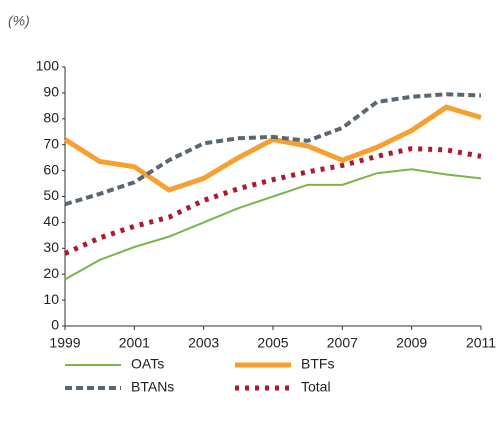  Describe the element at coordinates (51, 299) in the screenshot. I see `y-tick-label: 10` at that location.